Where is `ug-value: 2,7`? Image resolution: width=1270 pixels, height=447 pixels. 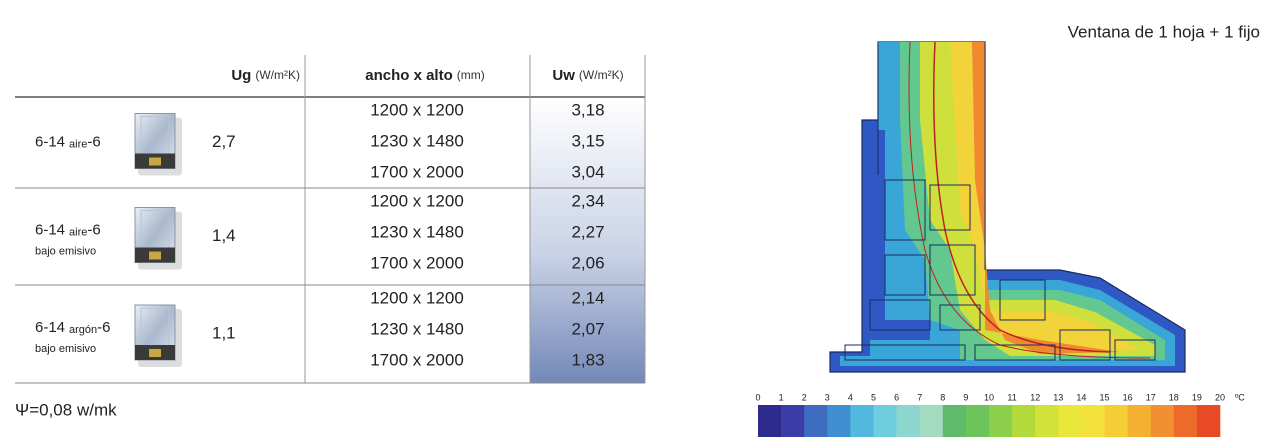
ug-value: 2,7 is located at coordinates (224, 141).